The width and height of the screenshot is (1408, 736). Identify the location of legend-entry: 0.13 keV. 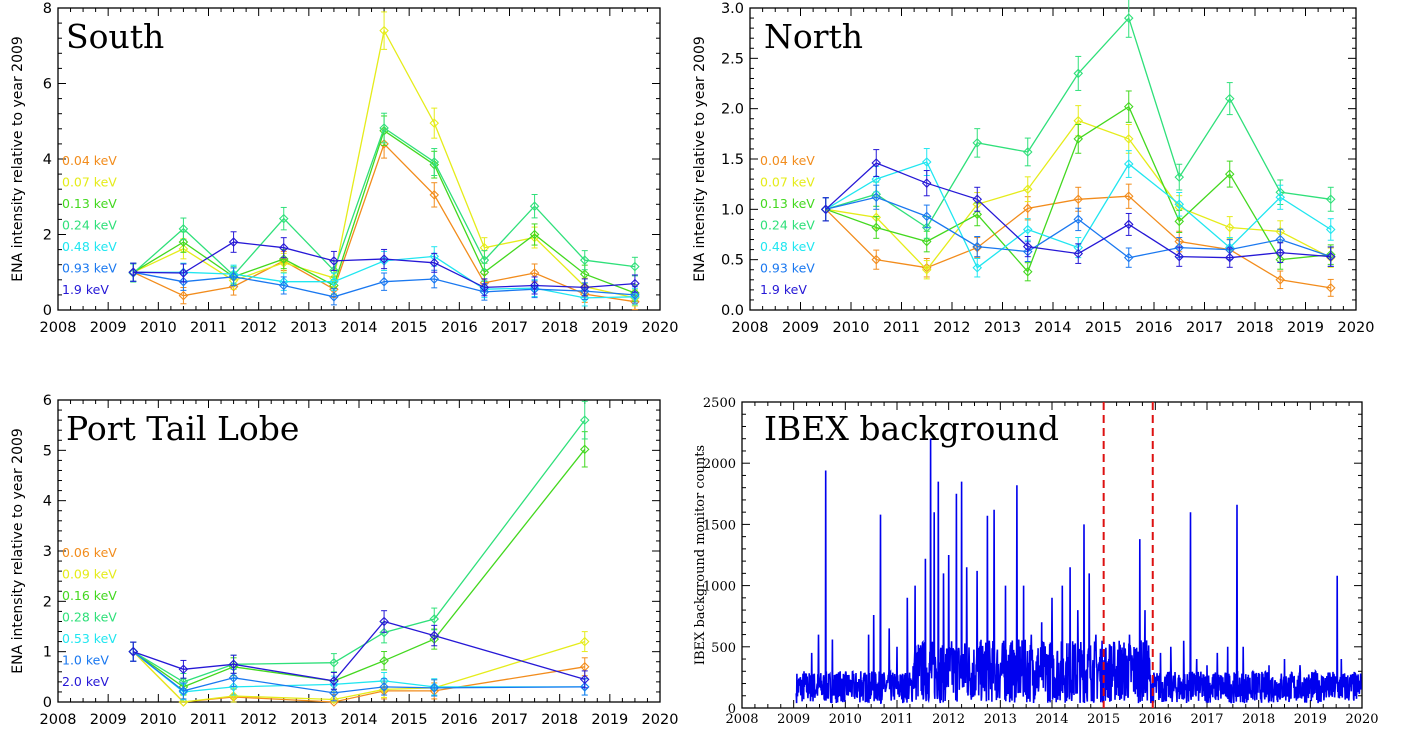
(787, 203).